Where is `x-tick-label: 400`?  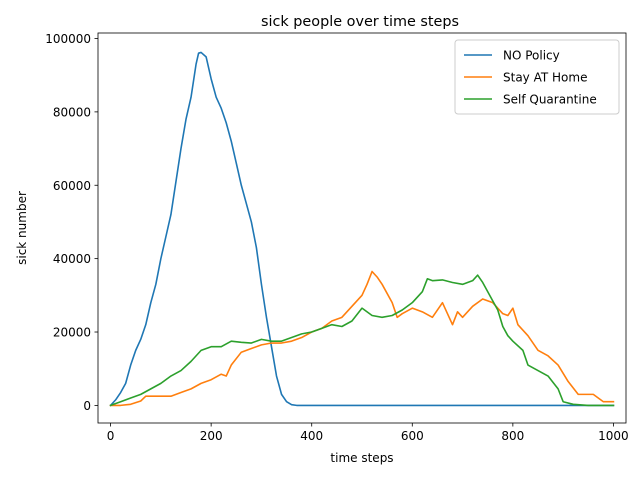 x-tick-label: 400 is located at coordinates (311, 436).